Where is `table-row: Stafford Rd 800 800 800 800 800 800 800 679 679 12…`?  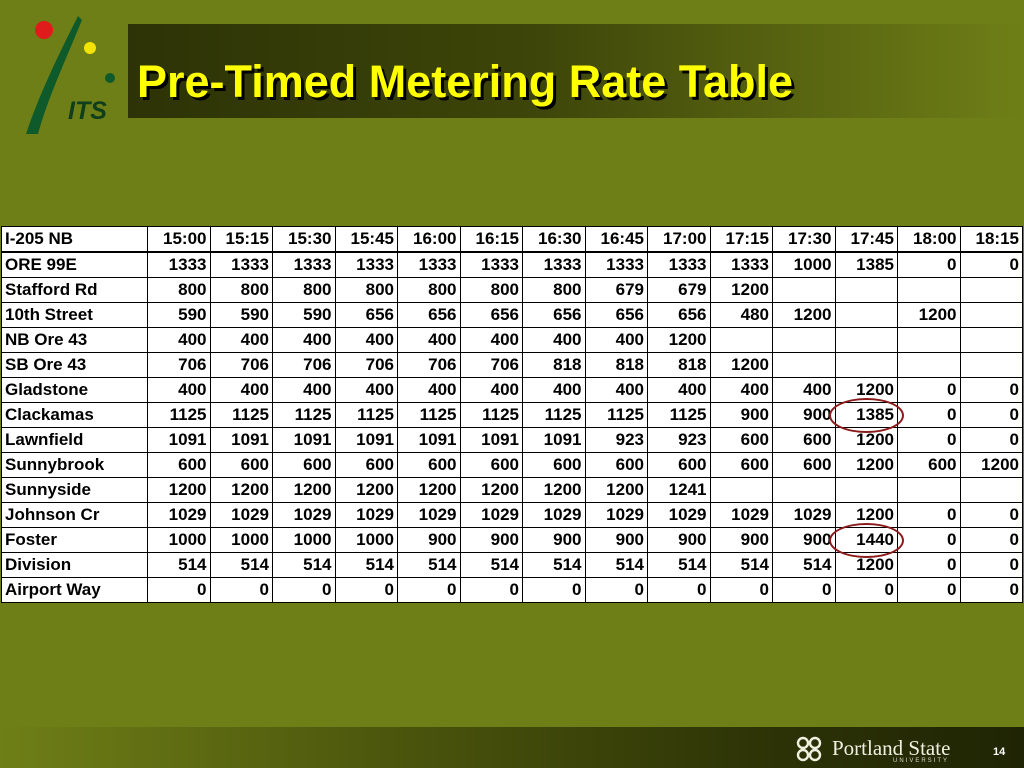 table-row: Stafford Rd 800 800 800 800 800 800 800 679 679 12… is located at coordinates (512, 290).